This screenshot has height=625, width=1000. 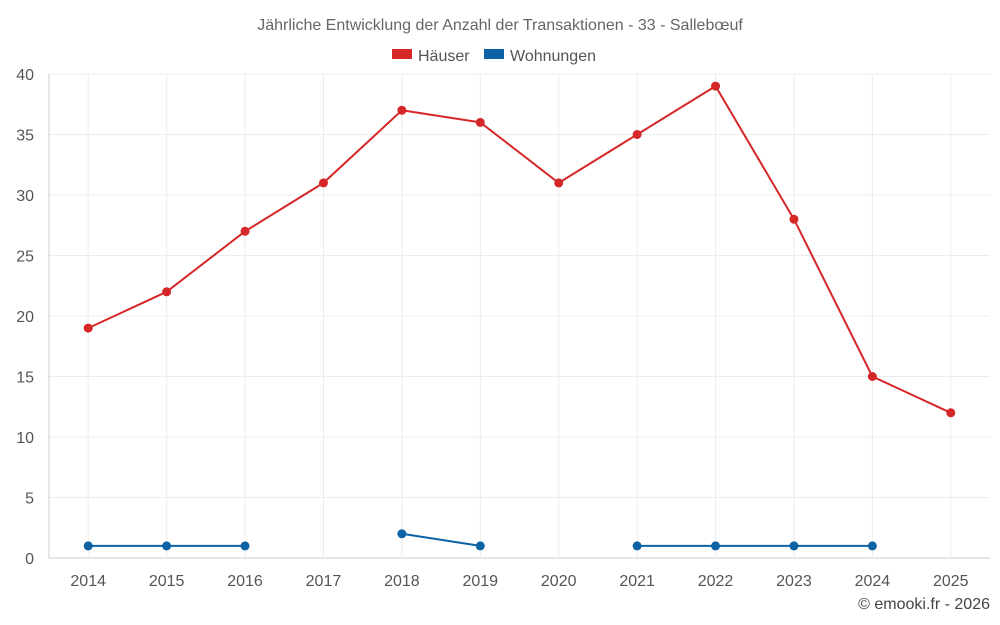 I want to click on data-point-haeuser-2025, so click(x=951, y=413).